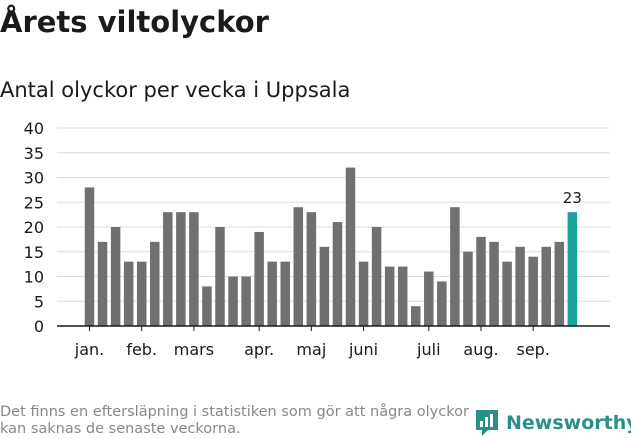 The image size is (631, 439). What do you see at coordinates (34, 252) in the screenshot?
I see `y-tick-label: 15` at bounding box center [34, 252].